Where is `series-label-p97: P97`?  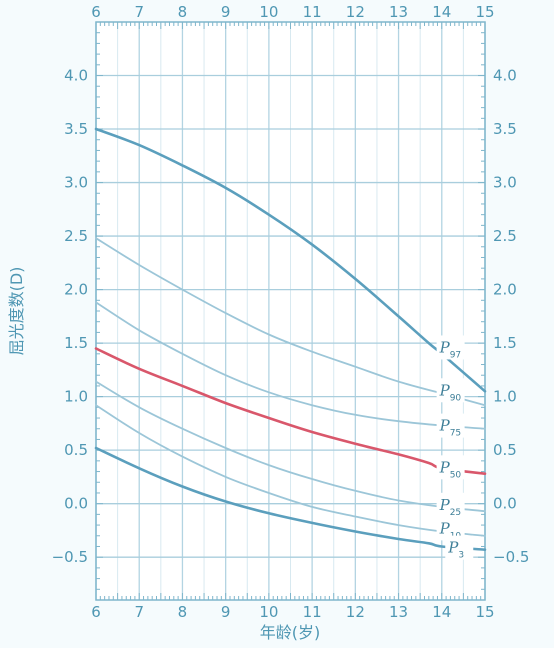 series-label-p97: P97 is located at coordinates (450, 349).